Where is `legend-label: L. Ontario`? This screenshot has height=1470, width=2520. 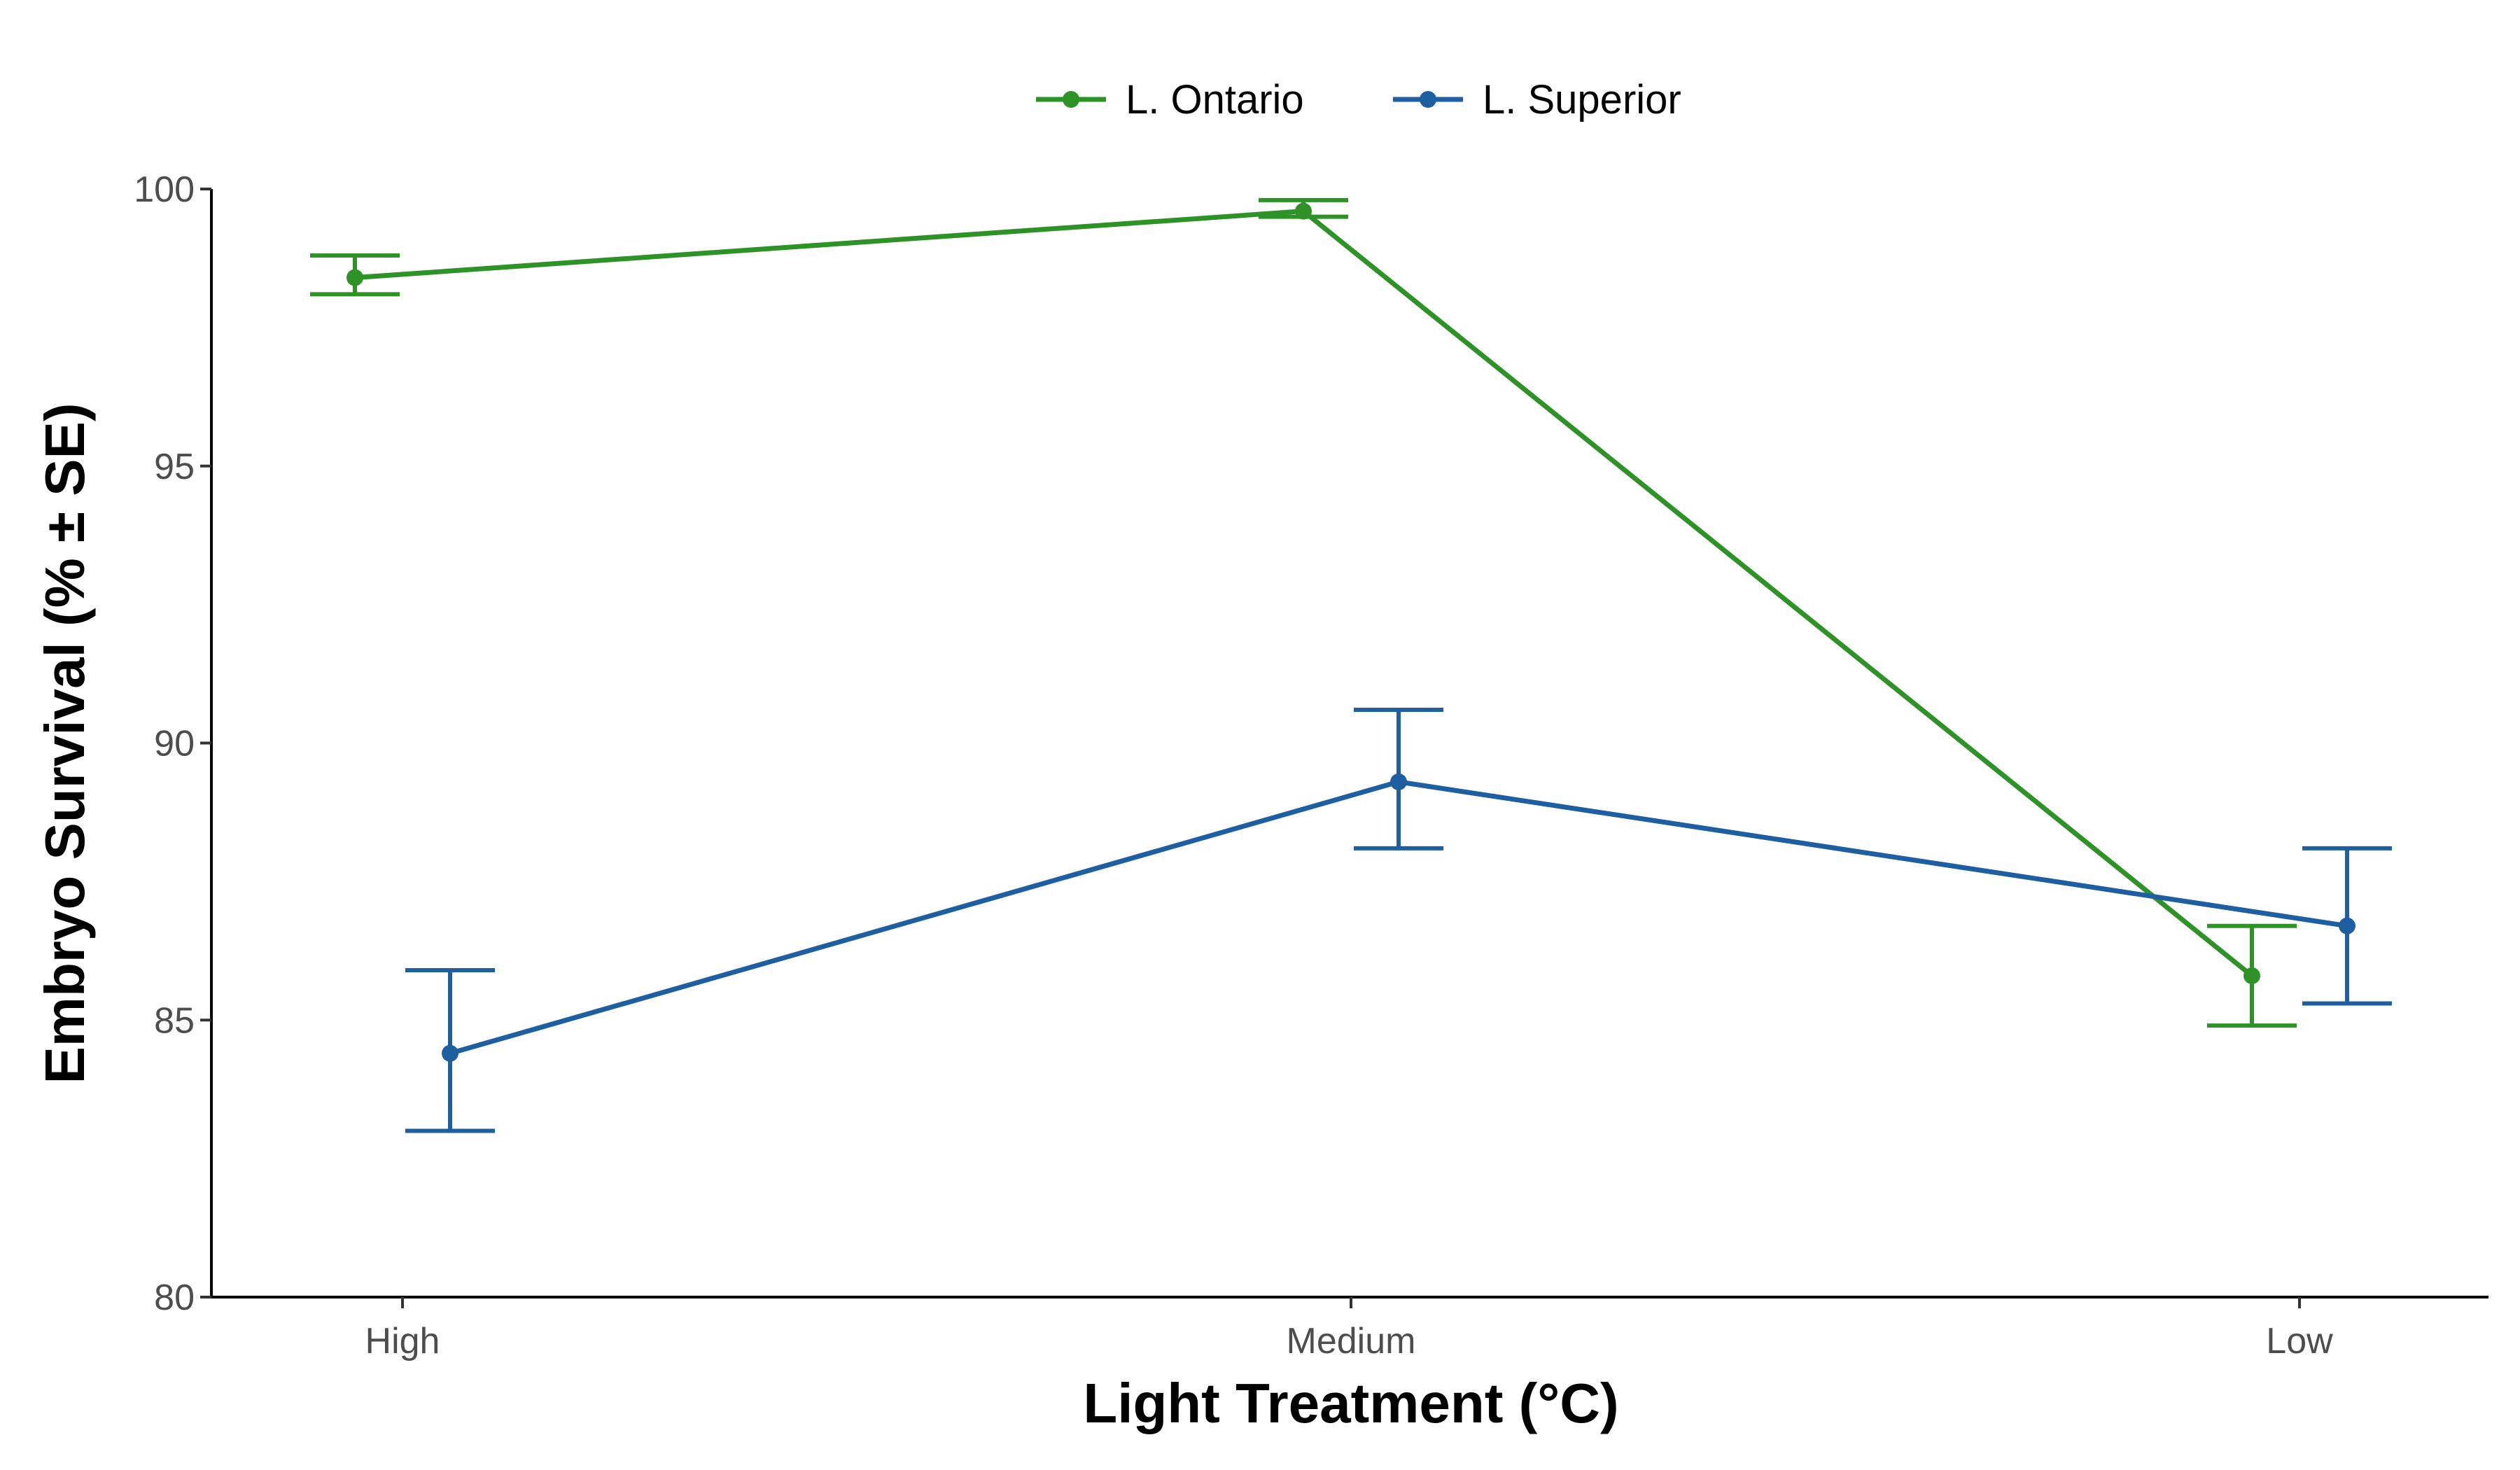 legend-label: L. Ontario is located at coordinates (1215, 99).